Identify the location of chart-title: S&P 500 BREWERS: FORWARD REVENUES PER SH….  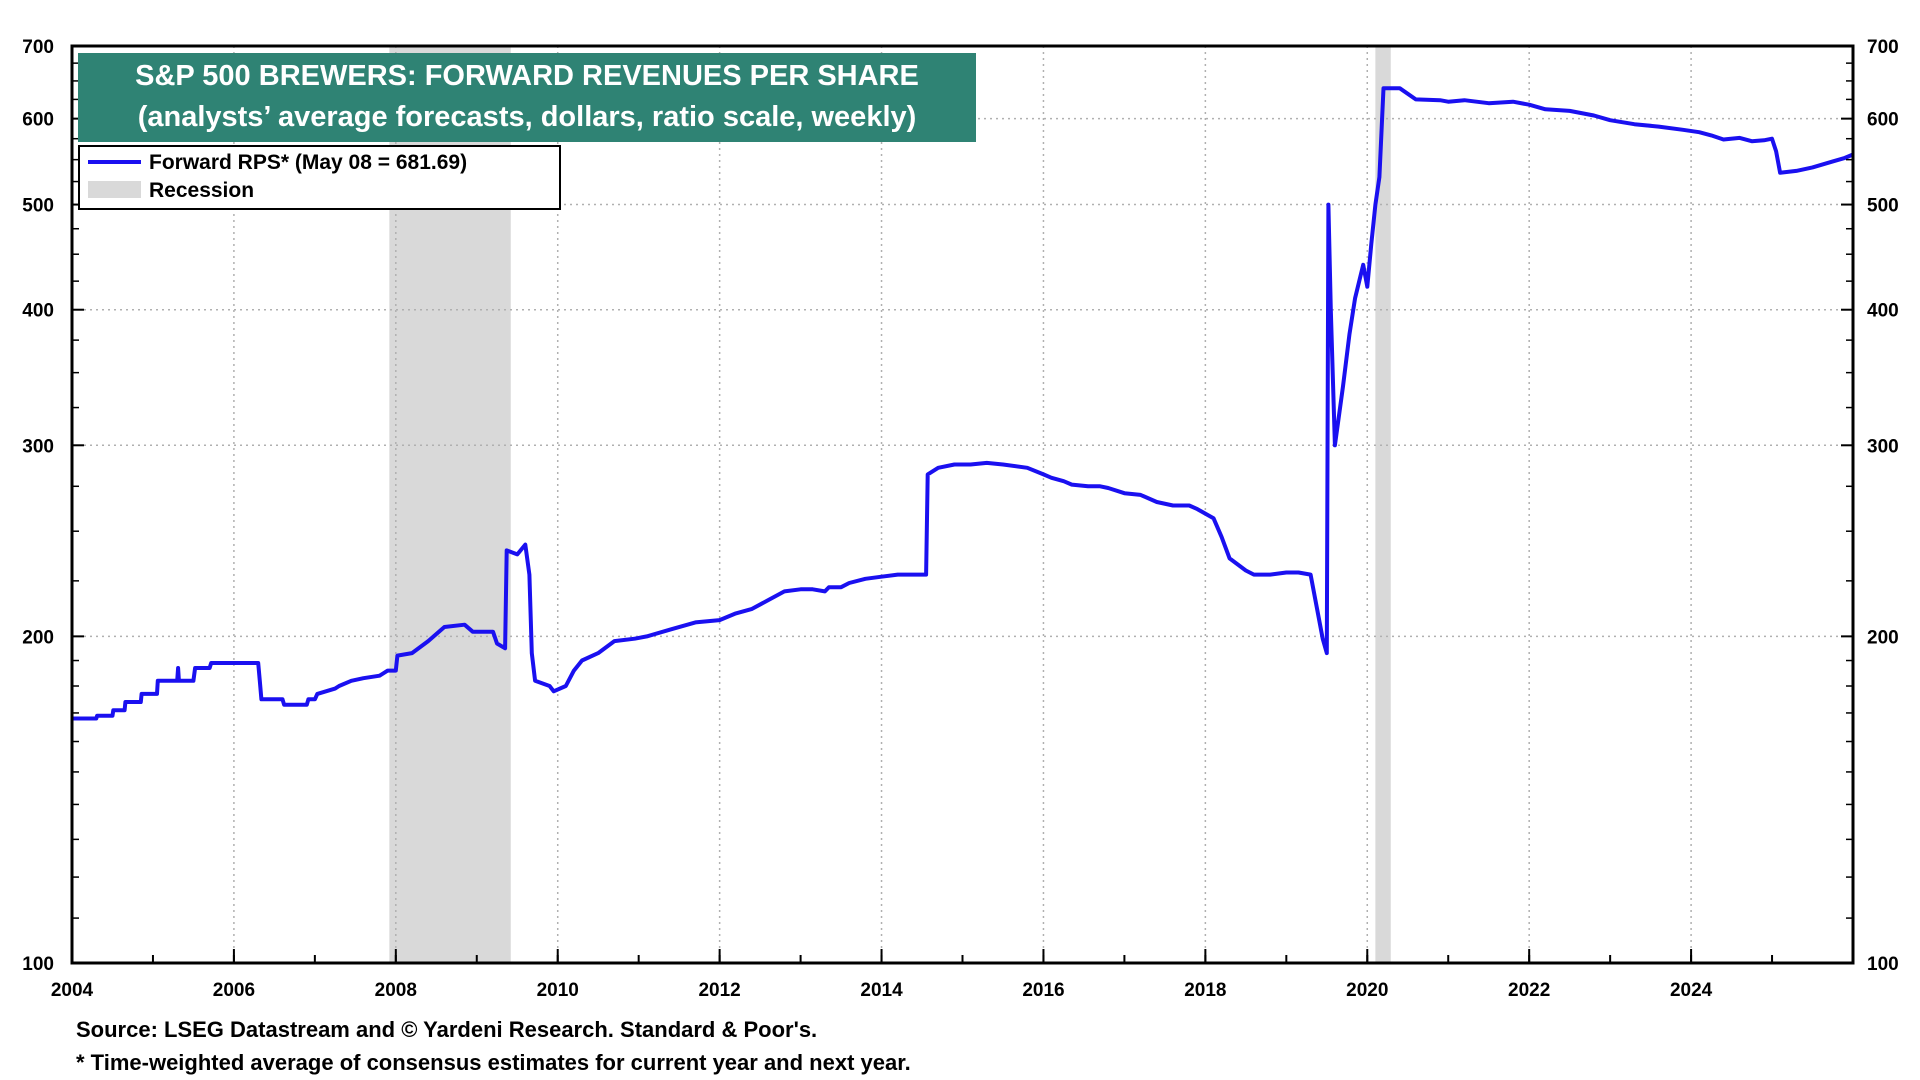
(527, 76).